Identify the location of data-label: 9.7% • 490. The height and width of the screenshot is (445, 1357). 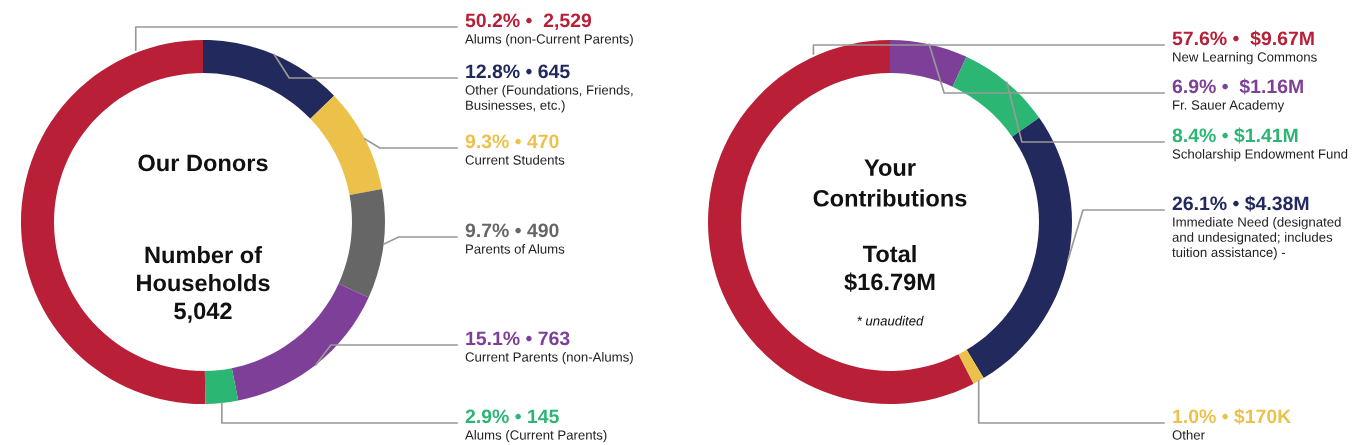
(512, 230).